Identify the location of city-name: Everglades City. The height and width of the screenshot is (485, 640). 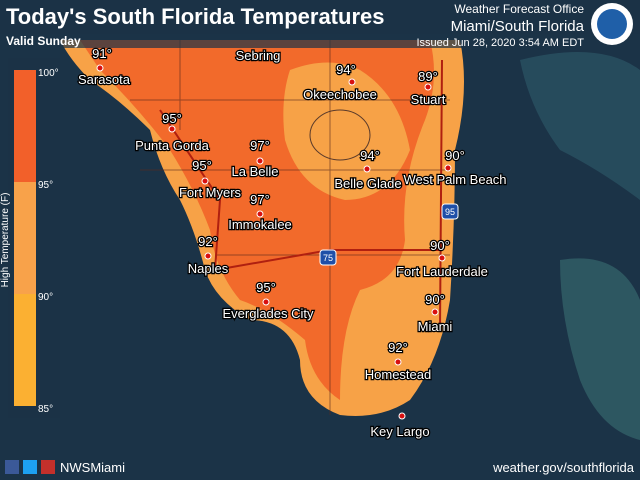
(268, 313).